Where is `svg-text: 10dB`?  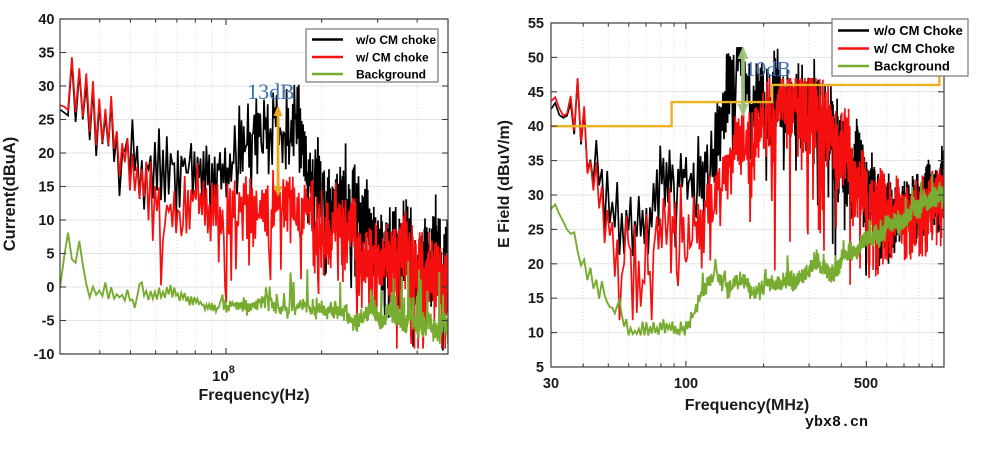
svg-text: 10dB is located at coordinates (768, 69).